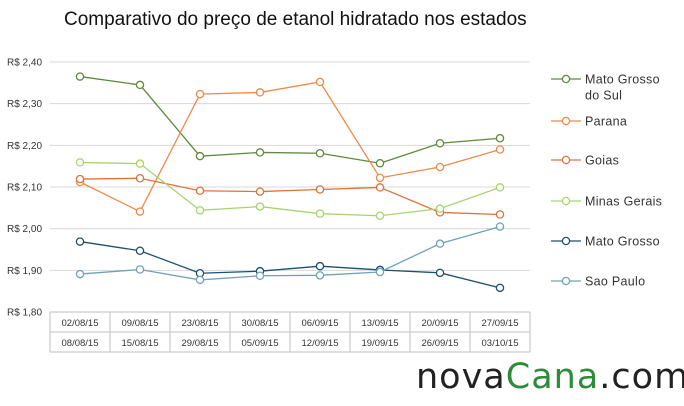 This screenshot has height=406, width=684. I want to click on y-tick-label: R$ 2,40, so click(24, 63).